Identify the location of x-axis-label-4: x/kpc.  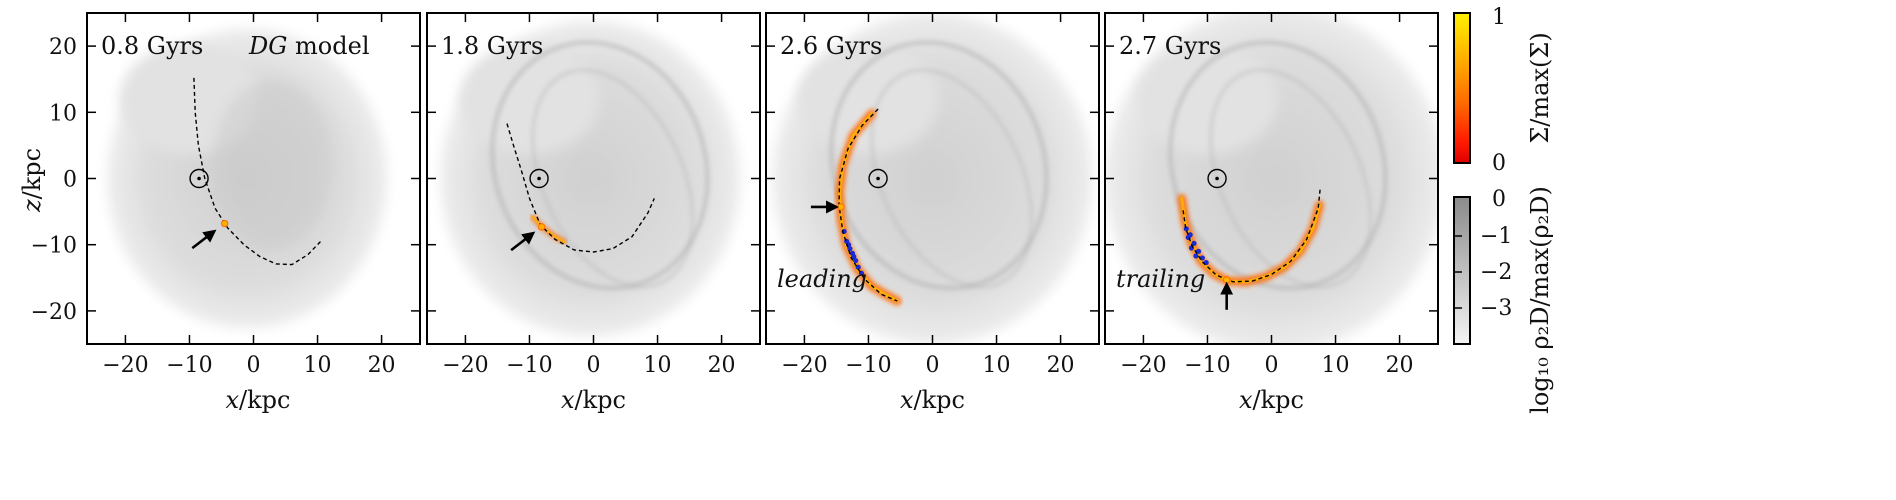
(1271, 400).